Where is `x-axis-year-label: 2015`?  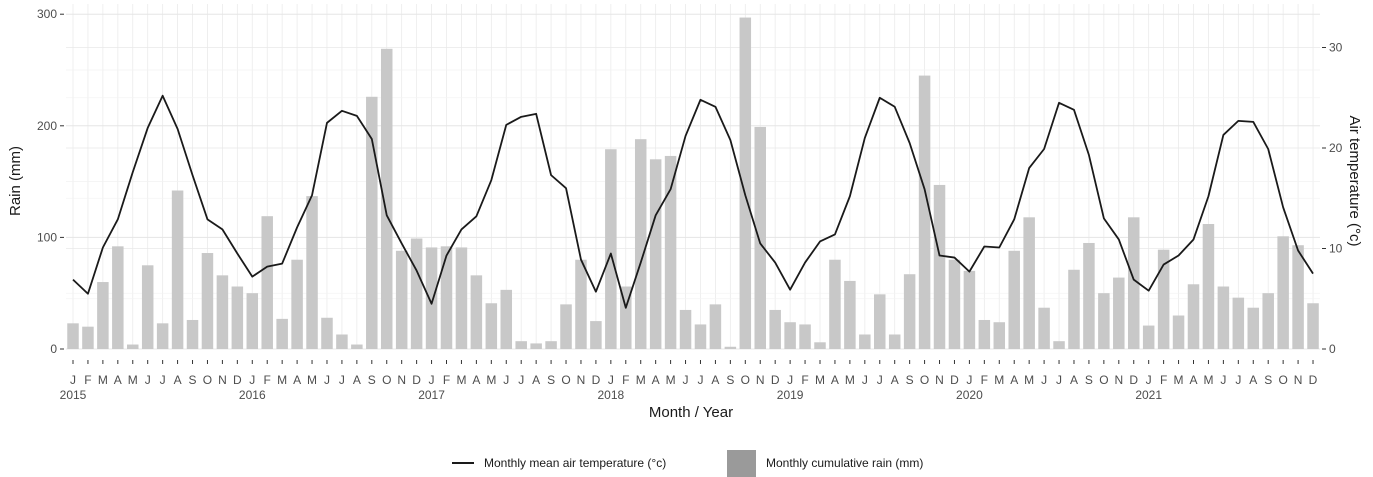
x-axis-year-label: 2015 is located at coordinates (73, 395).